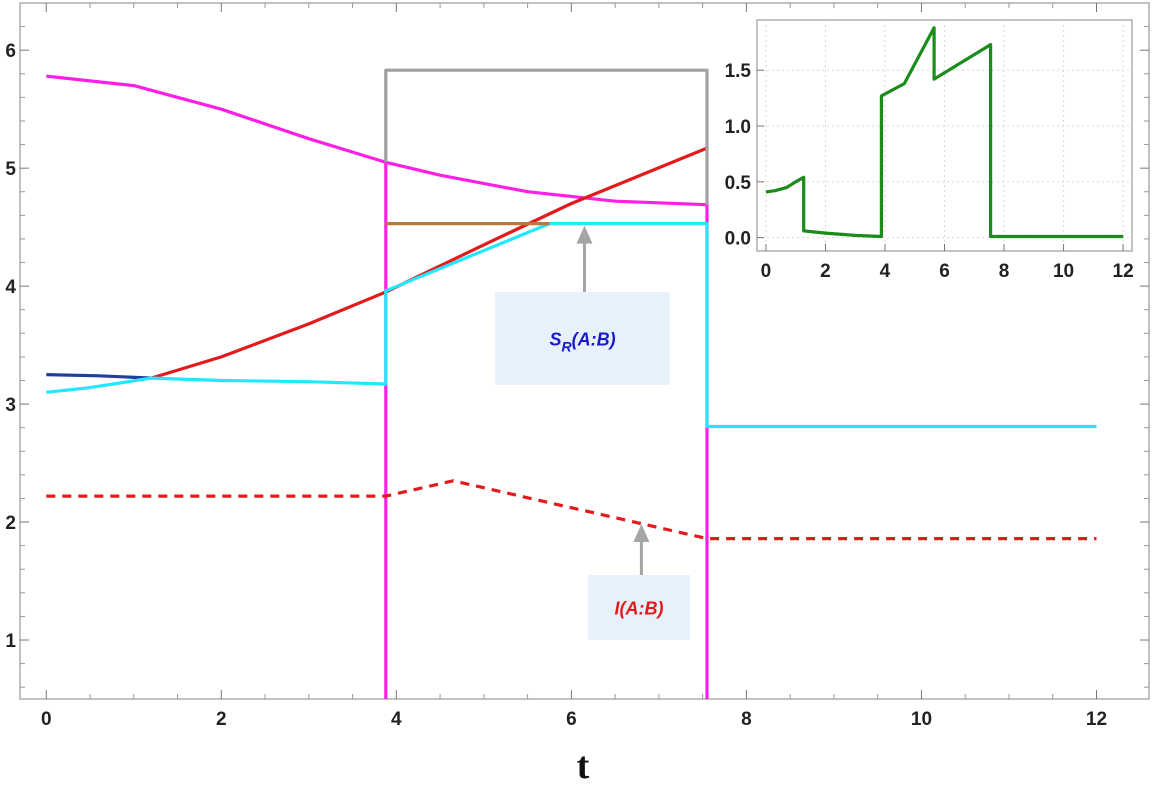 This screenshot has width=1152, height=792. I want to click on x-tick-label: 2, so click(221, 719).